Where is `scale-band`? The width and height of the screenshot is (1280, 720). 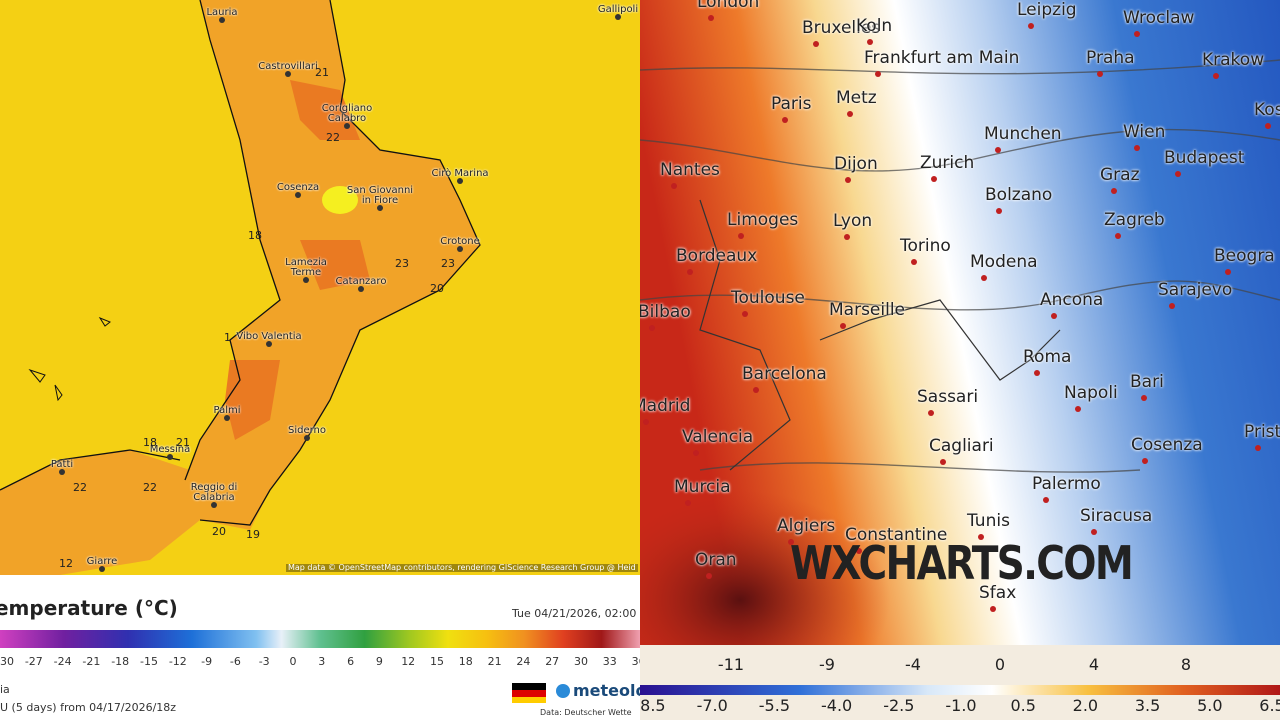
scale-band is located at coordinates (960, 665).